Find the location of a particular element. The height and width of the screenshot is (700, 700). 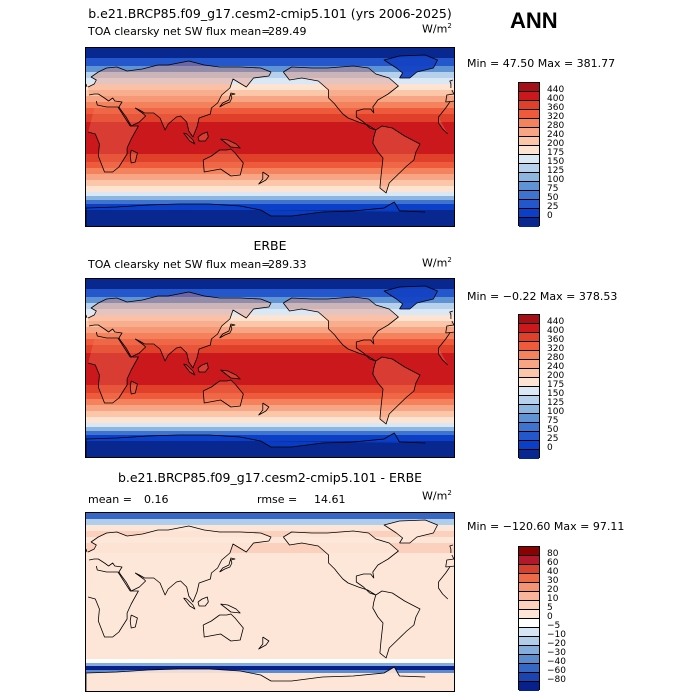

colorbar-tick-label: 5 is located at coordinates (550, 608).